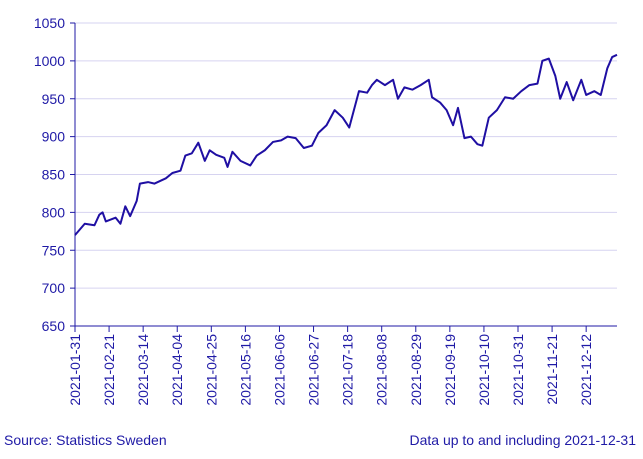 The width and height of the screenshot is (643, 459). Describe the element at coordinates (177, 370) in the screenshot. I see `x-tick-label: 2021-04-04` at that location.